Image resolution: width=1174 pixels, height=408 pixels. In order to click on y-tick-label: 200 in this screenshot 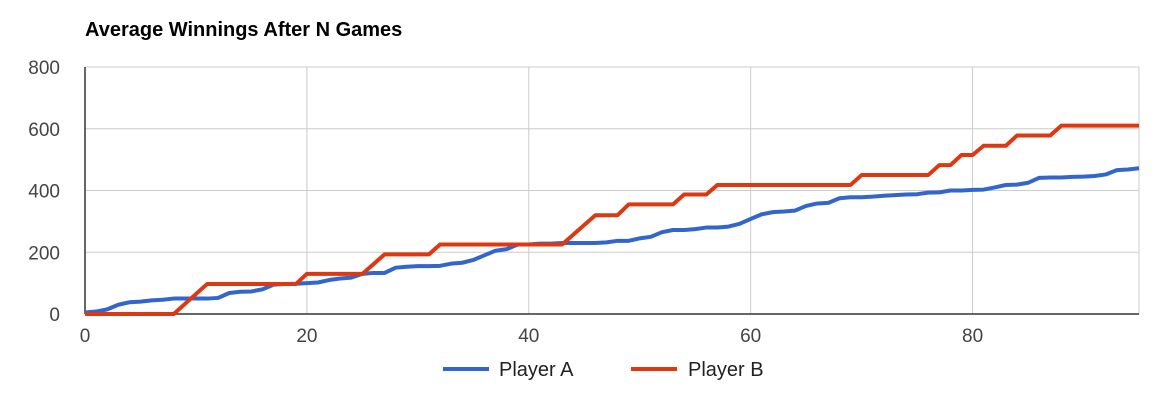, I will do `click(44, 253)`.